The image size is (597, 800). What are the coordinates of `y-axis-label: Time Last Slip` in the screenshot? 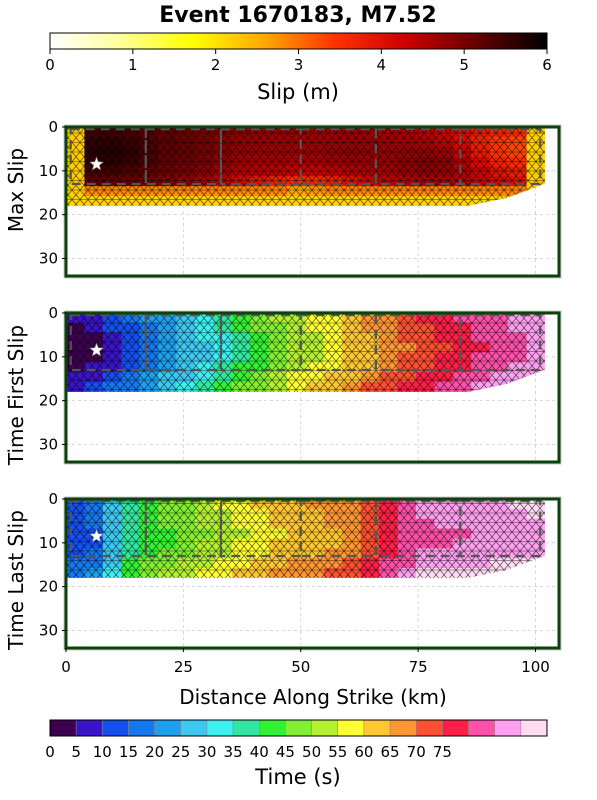 It's located at (16, 580).